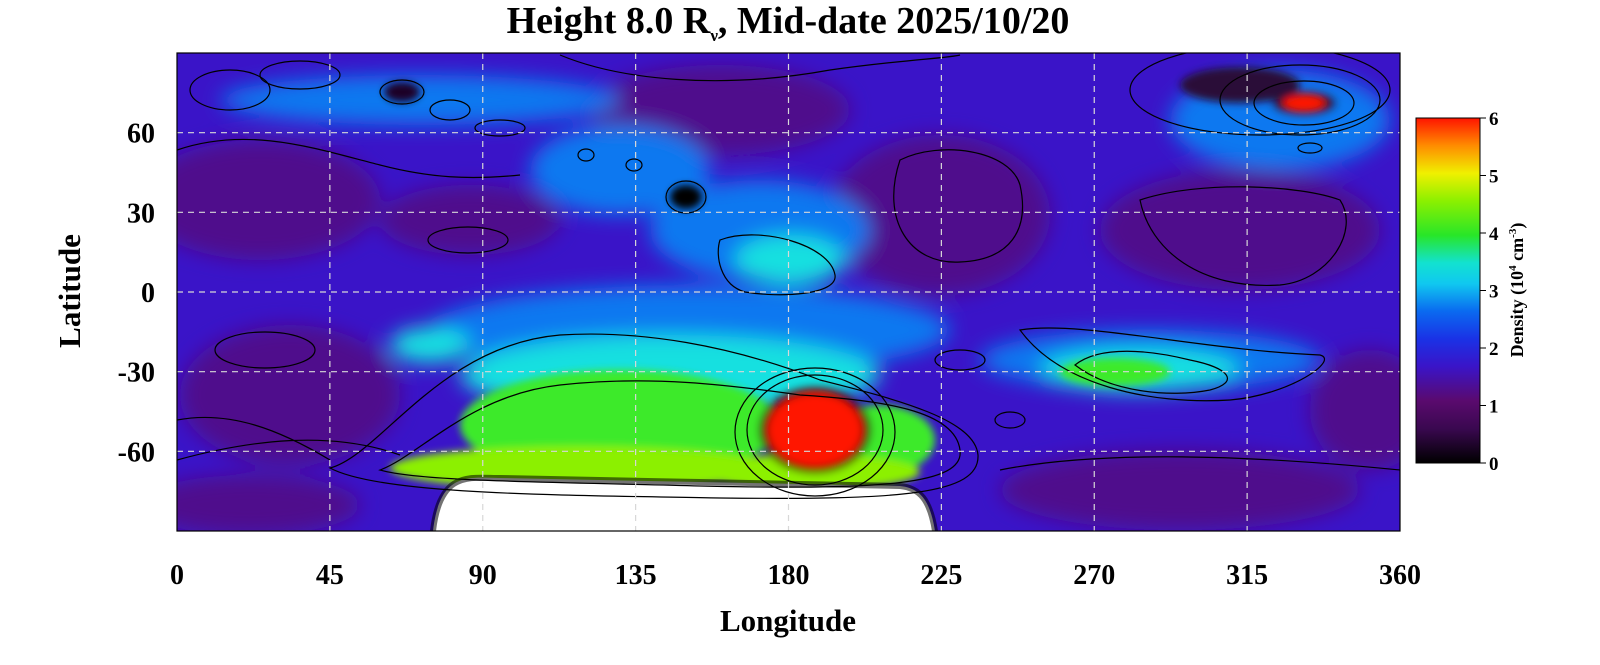 This screenshot has width=1600, height=665. Describe the element at coordinates (330, 575) in the screenshot. I see `x-tick-label: 45` at that location.